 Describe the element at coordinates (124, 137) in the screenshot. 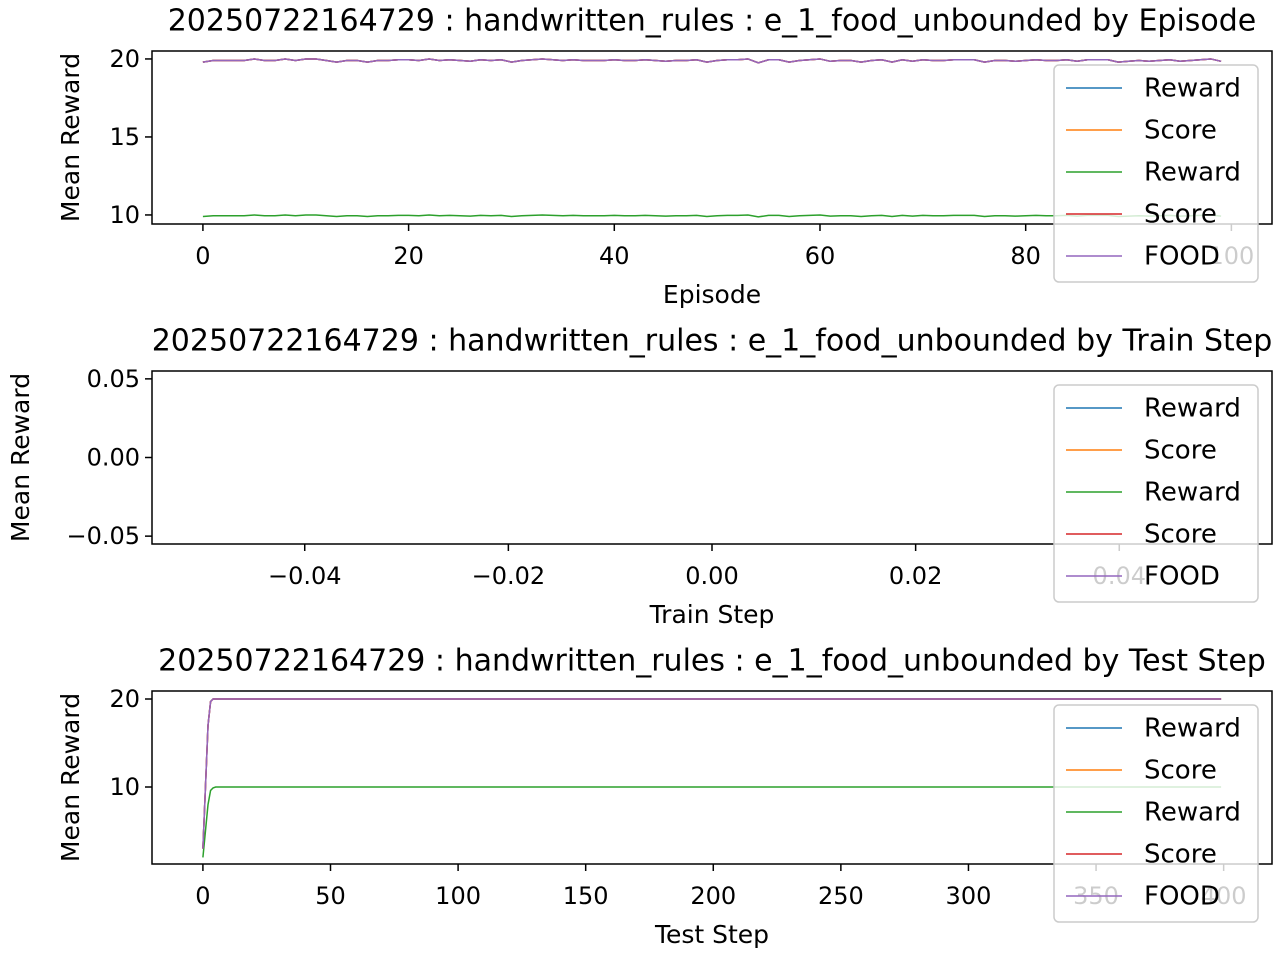

I see `y-tick-label: 15` at that location.